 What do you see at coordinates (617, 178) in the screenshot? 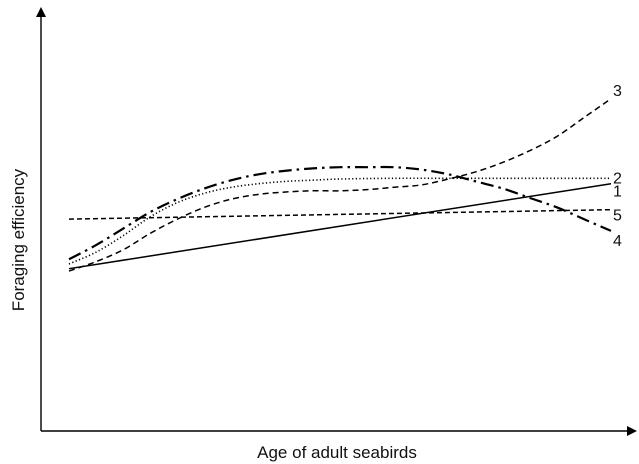
I see `series-label-2: 2` at bounding box center [617, 178].